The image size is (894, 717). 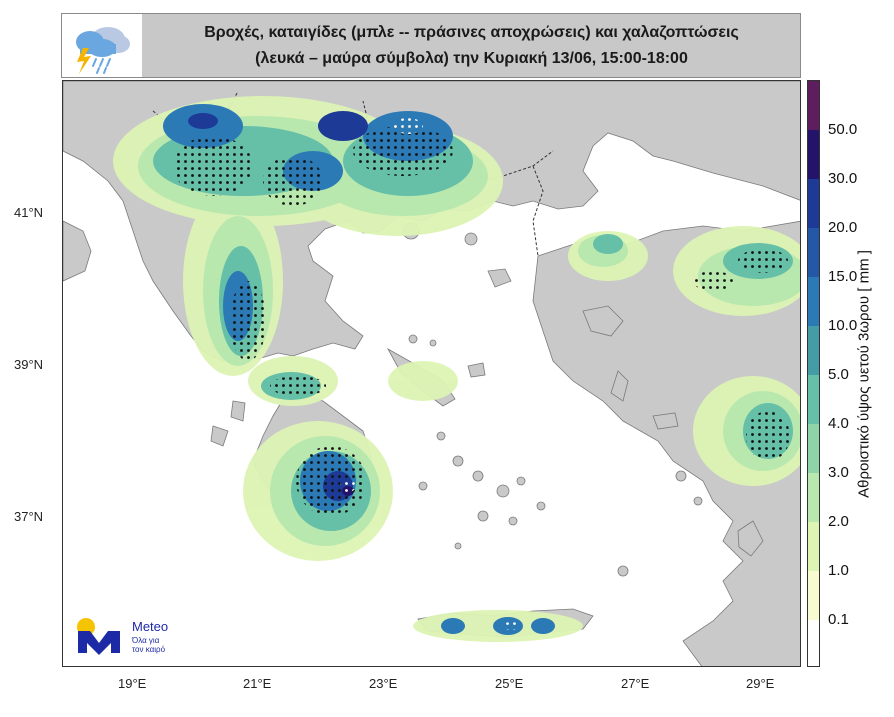 I want to click on colorbar-label-10: 10.0, so click(x=843, y=325).